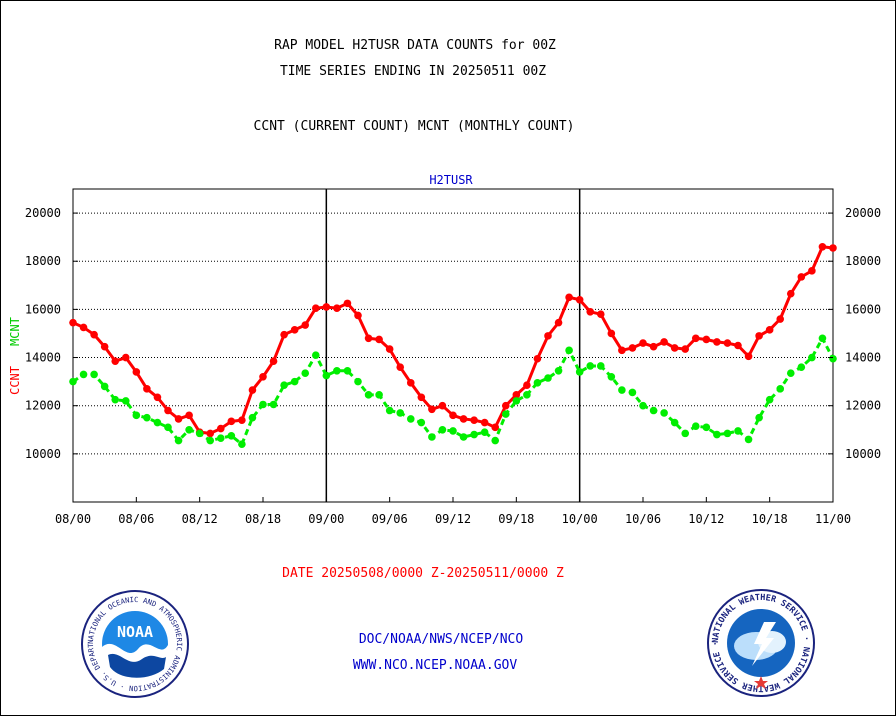 The width and height of the screenshot is (896, 716). Describe the element at coordinates (580, 519) in the screenshot. I see `x-tick-label: 10/00` at that location.